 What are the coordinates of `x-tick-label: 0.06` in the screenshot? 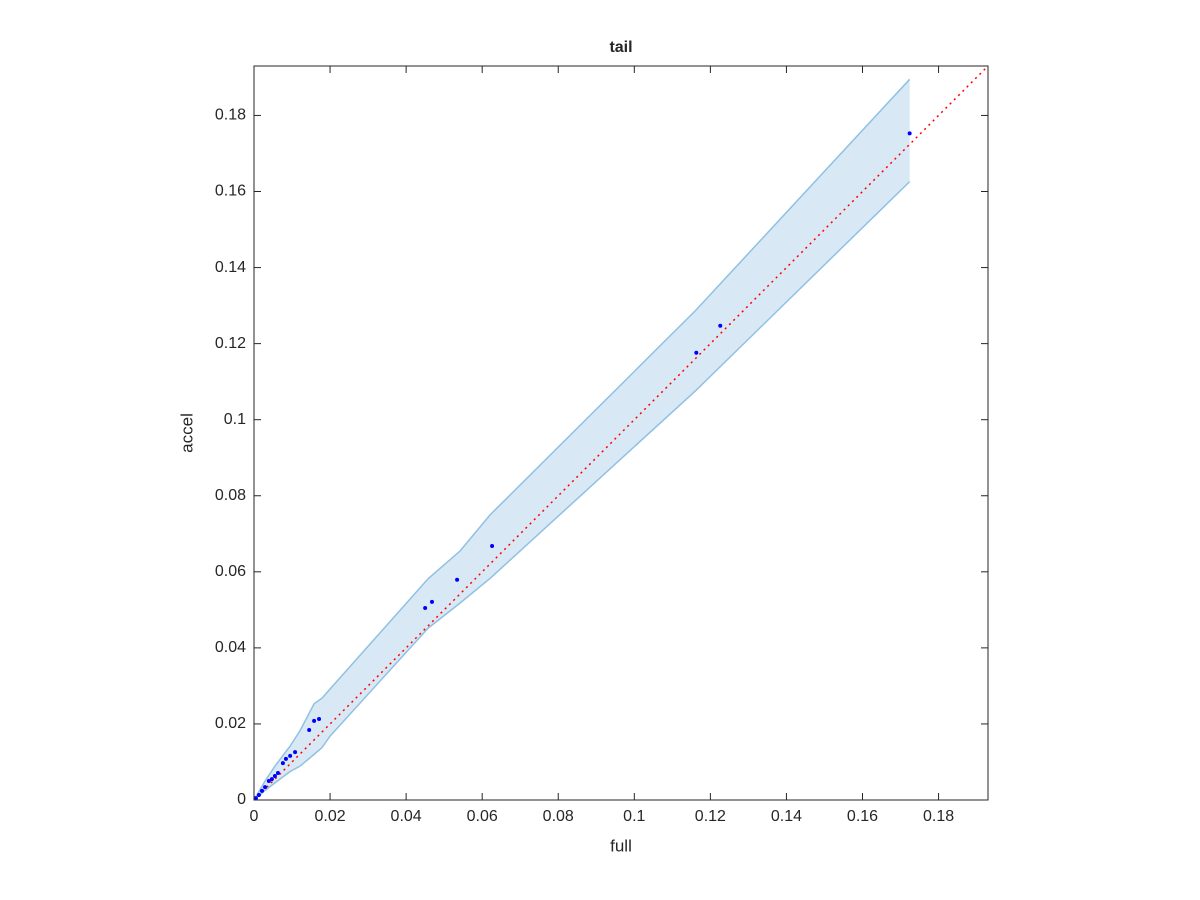 It's located at (482, 816).